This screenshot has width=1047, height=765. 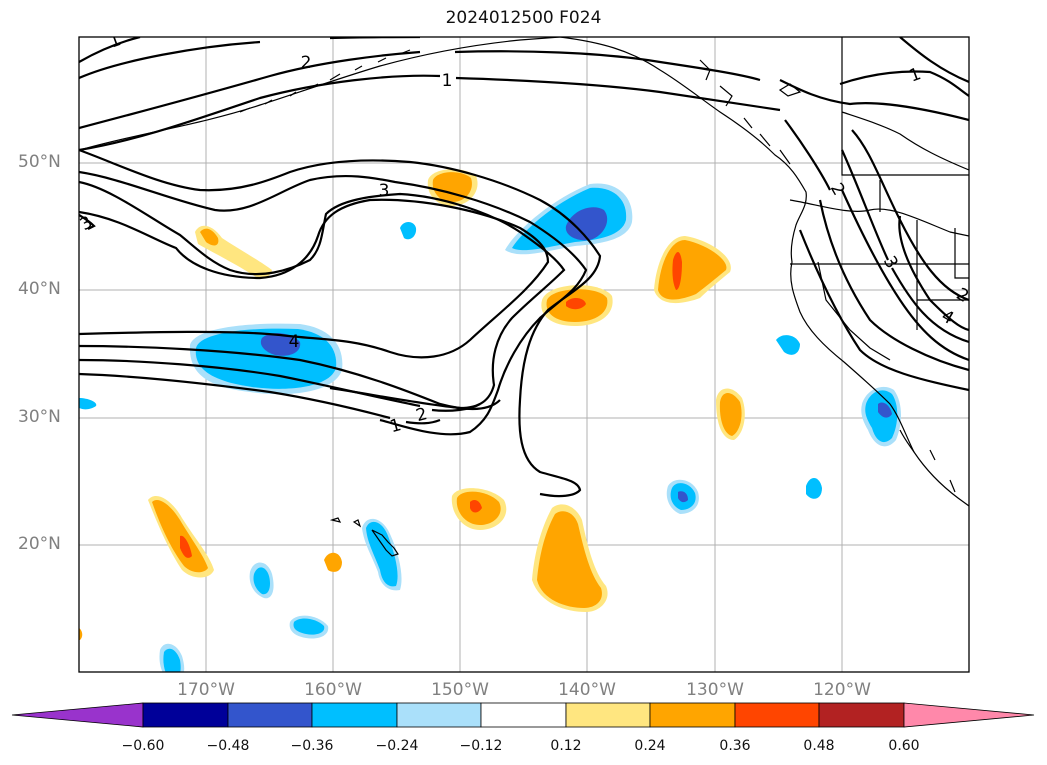 What do you see at coordinates (842, 690) in the screenshot?
I see `lon-label-120w: 120°W` at bounding box center [842, 690].